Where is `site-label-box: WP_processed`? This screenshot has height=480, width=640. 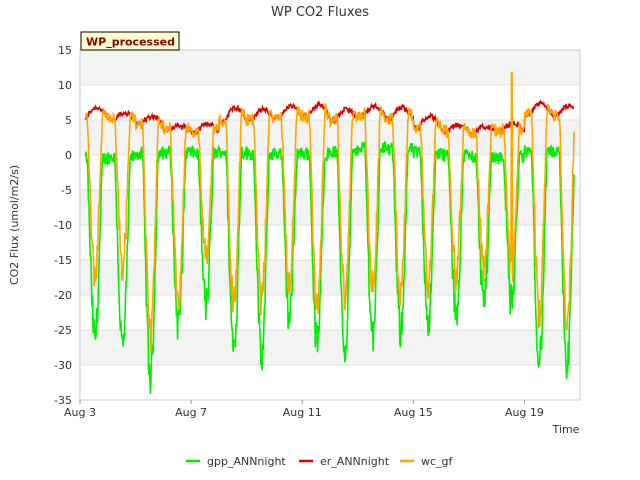 site-label-box: WP_processed is located at coordinates (130, 41).